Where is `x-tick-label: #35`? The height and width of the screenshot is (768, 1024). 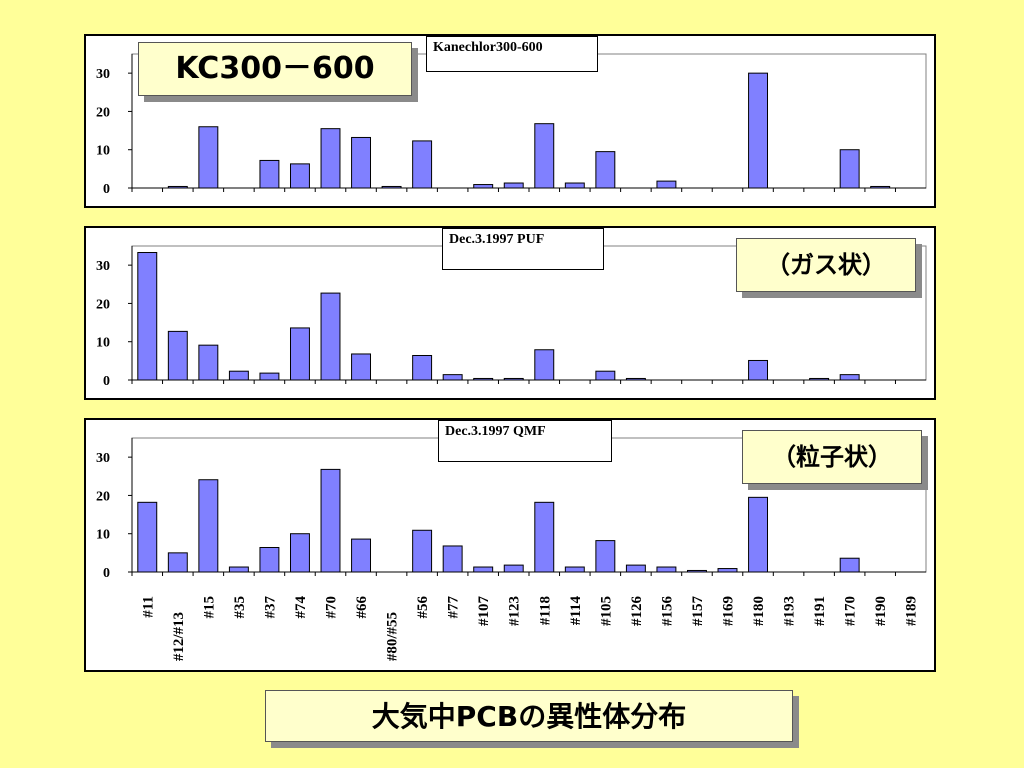
x-tick-label: #35 is located at coordinates (240, 607).